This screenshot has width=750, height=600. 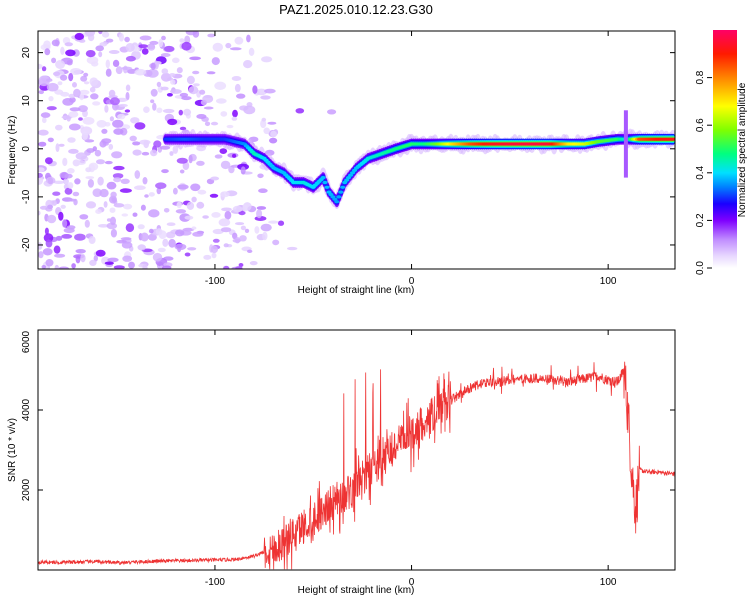 What do you see at coordinates (26, 196) in the screenshot?
I see `spectrogram-y-tick-label: -10` at bounding box center [26, 196].